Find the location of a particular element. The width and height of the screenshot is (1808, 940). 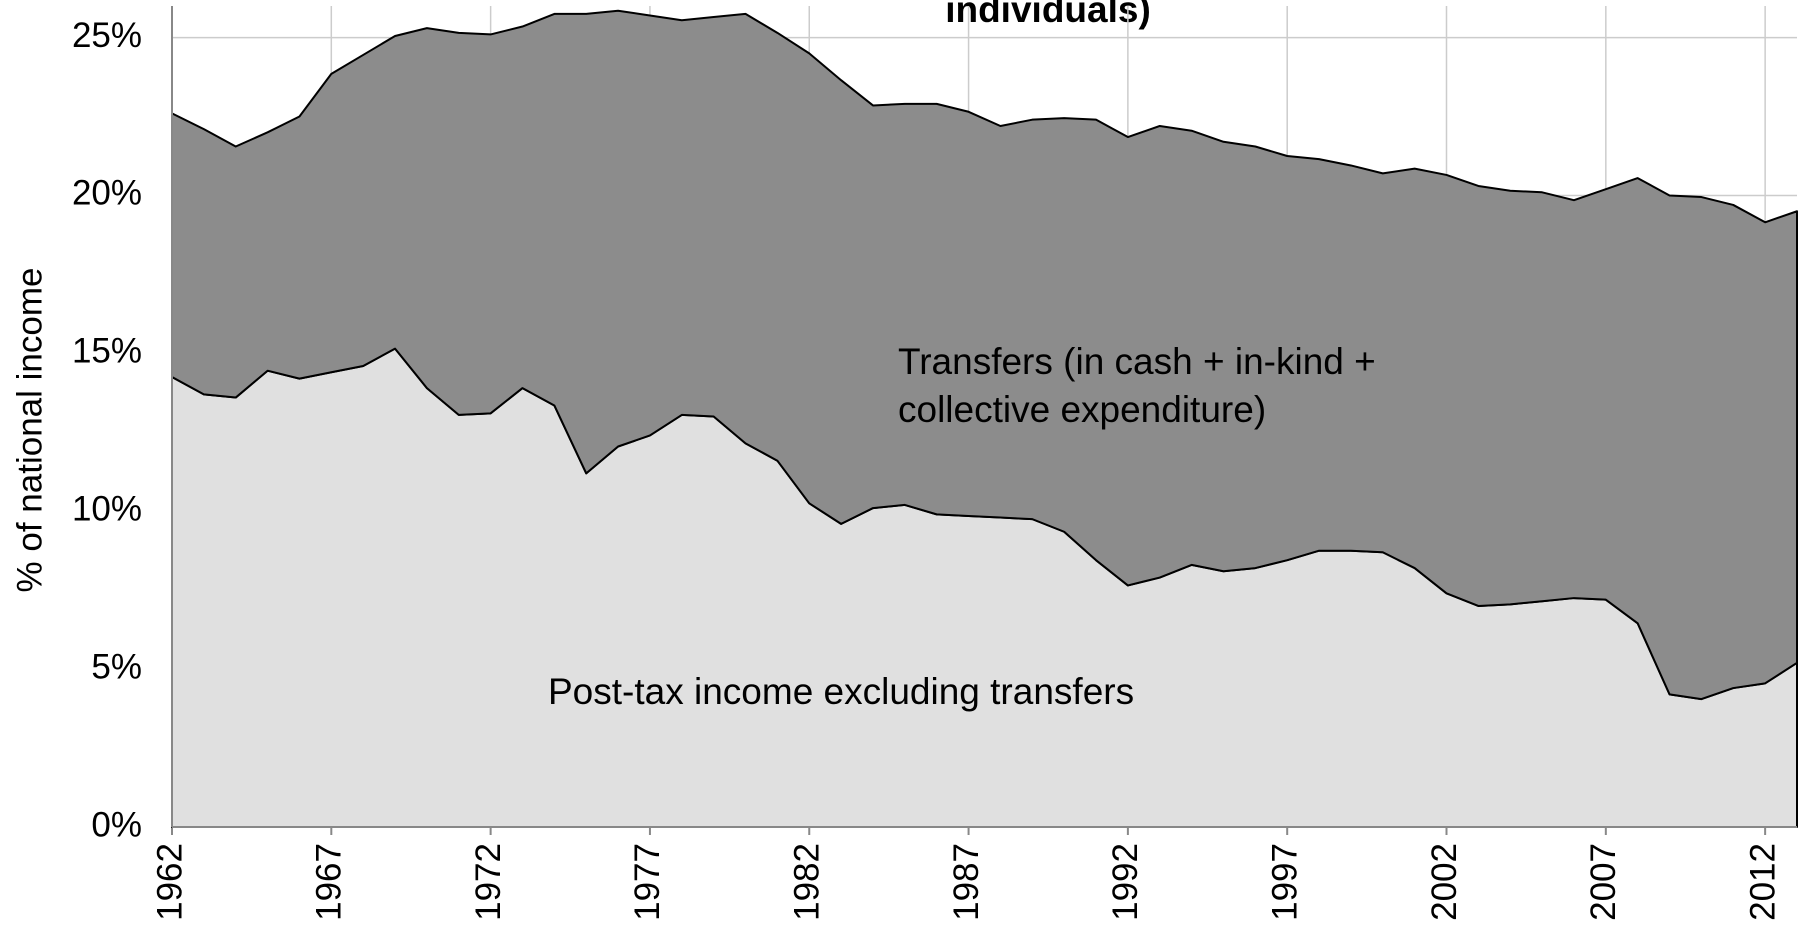

x-tick-label: 1967 is located at coordinates (329, 882).